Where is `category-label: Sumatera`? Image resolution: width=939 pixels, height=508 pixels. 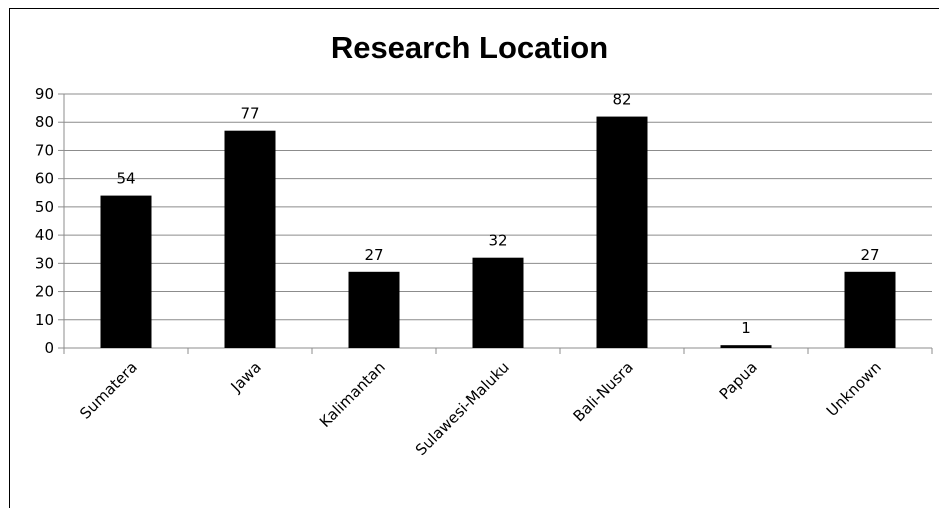
category-label: Sumatera is located at coordinates (108, 390).